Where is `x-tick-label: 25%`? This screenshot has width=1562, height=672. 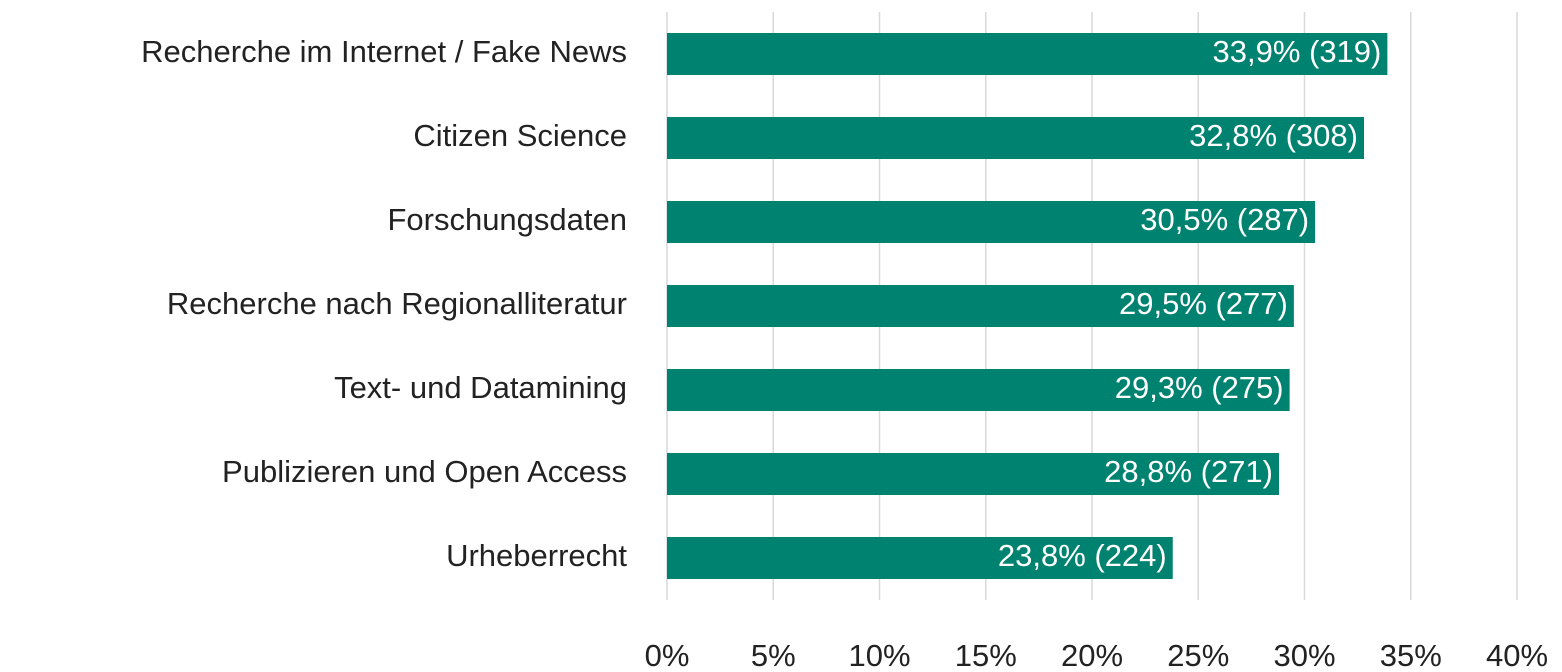
x-tick-label: 25% is located at coordinates (1198, 655).